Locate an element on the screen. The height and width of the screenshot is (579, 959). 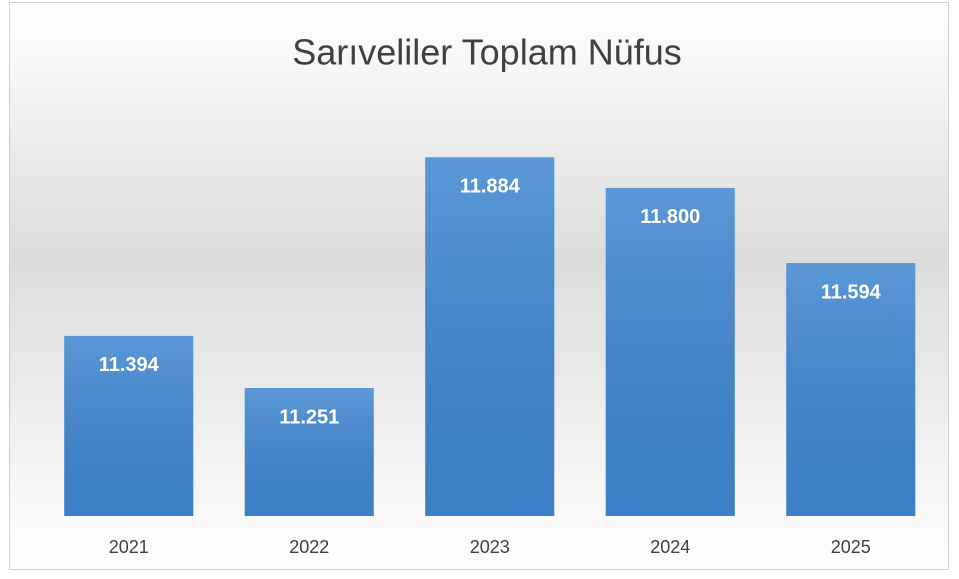
x-tick-label: 2022 is located at coordinates (309, 547).